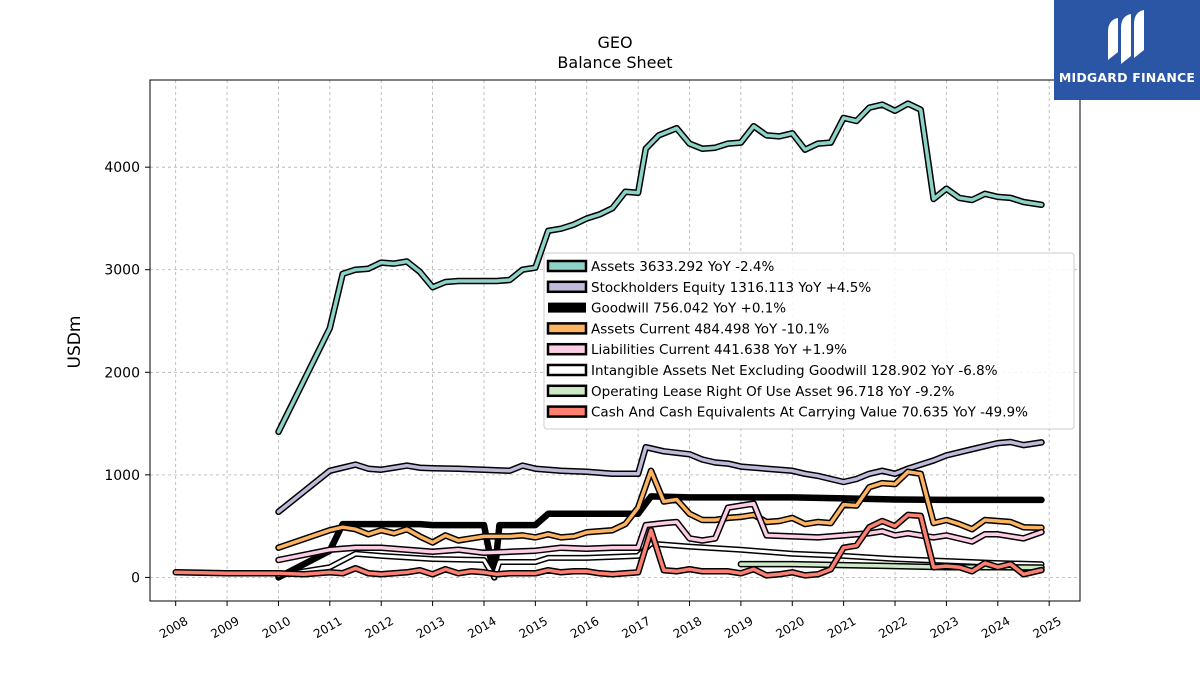 Image resolution: width=1200 pixels, height=675 pixels. I want to click on x-tick-label: 2025, so click(1046, 627).